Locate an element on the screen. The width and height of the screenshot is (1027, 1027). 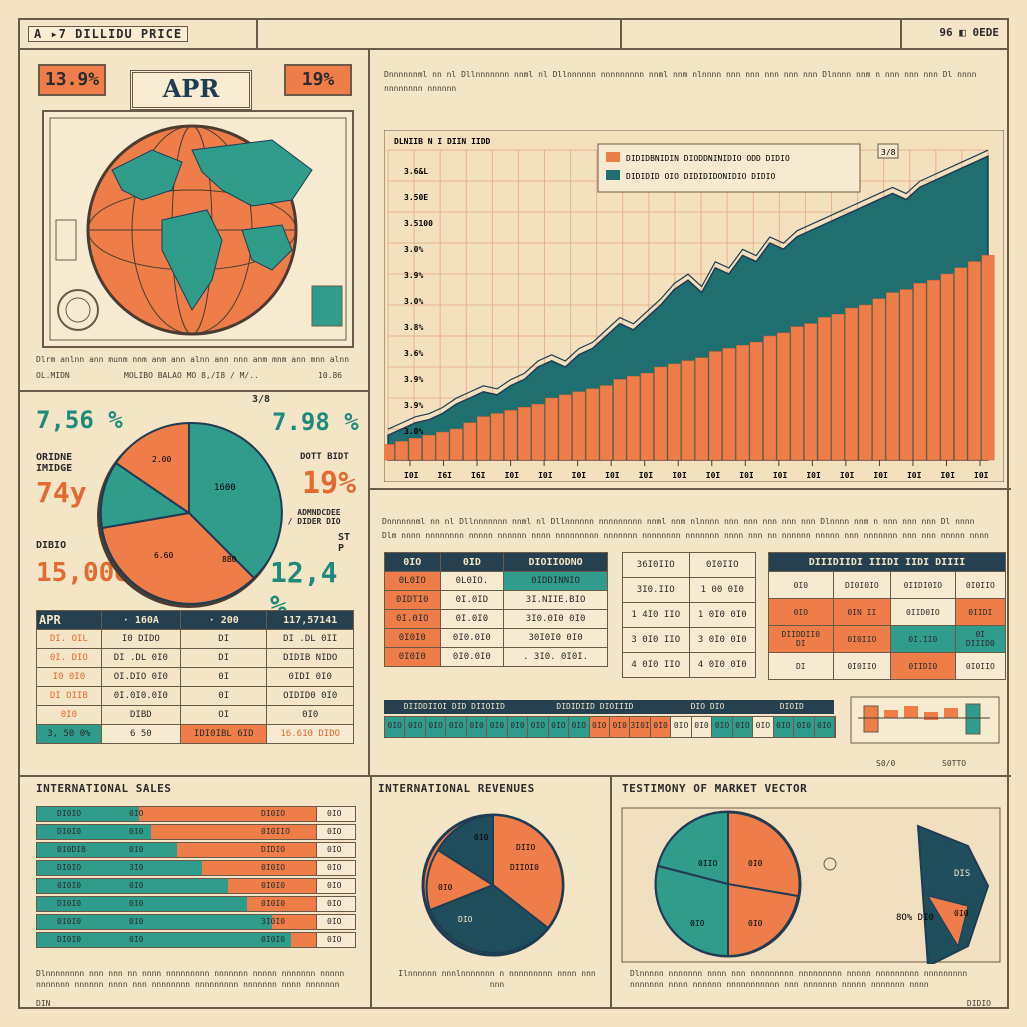
tbl-c-header: DIIIDIIDI IIIDI IIDI DIIII is located at coordinates (887, 562).